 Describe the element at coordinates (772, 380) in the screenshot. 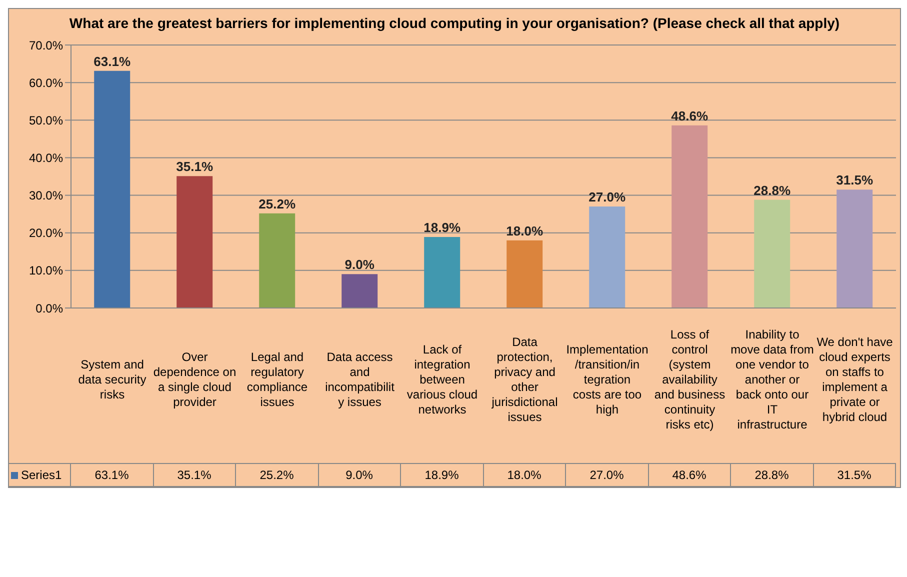

I see `x-tick-label: Inability to move data from one vendor to another or back onto our IT infrastructure` at that location.